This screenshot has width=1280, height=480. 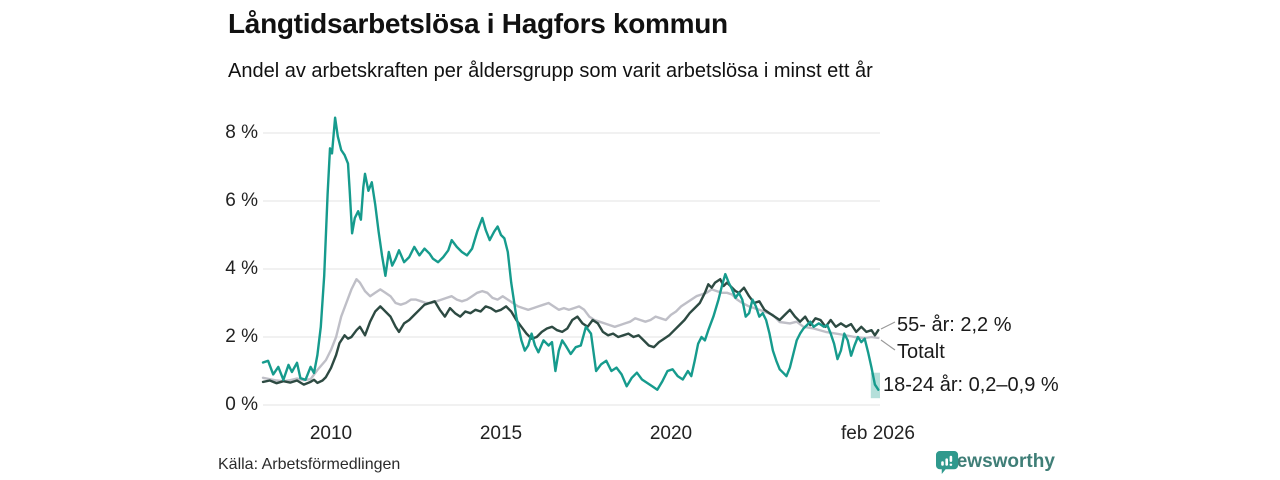 I want to click on source-note: Källa: Arbetsförmedlingen, so click(x=309, y=464).